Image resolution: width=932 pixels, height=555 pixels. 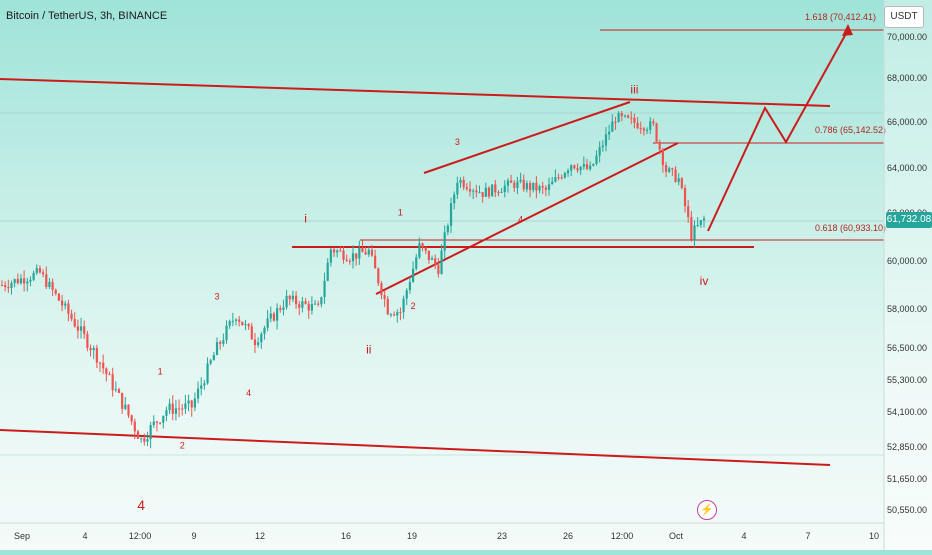 What do you see at coordinates (907, 380) in the screenshot?
I see `y-tick-label: 55,300.00` at bounding box center [907, 380].